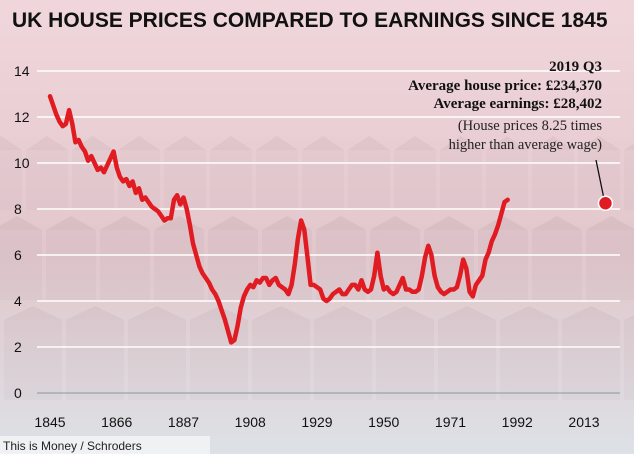 Image resolution: width=634 pixels, height=454 pixels. Describe the element at coordinates (18, 393) in the screenshot. I see `y-tick-label: 0` at that location.